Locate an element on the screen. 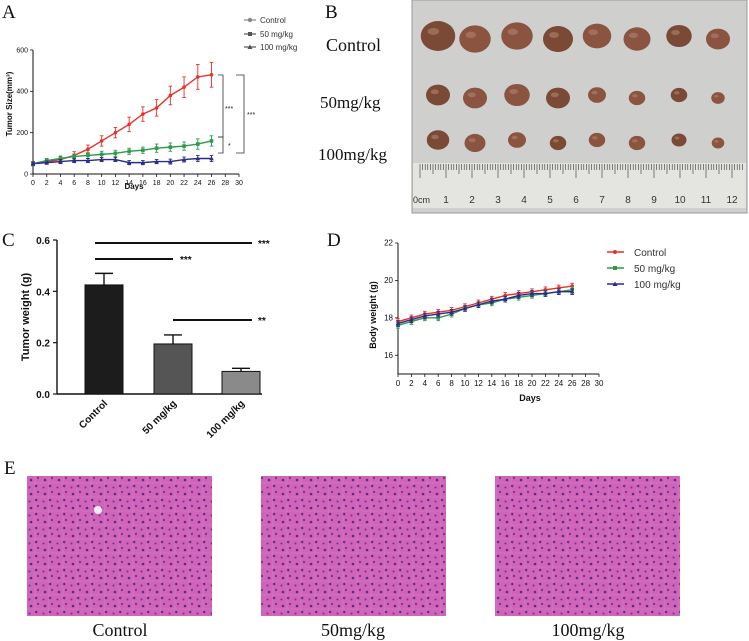 The image size is (749, 641). y-tick-label: 20 is located at coordinates (388, 280).